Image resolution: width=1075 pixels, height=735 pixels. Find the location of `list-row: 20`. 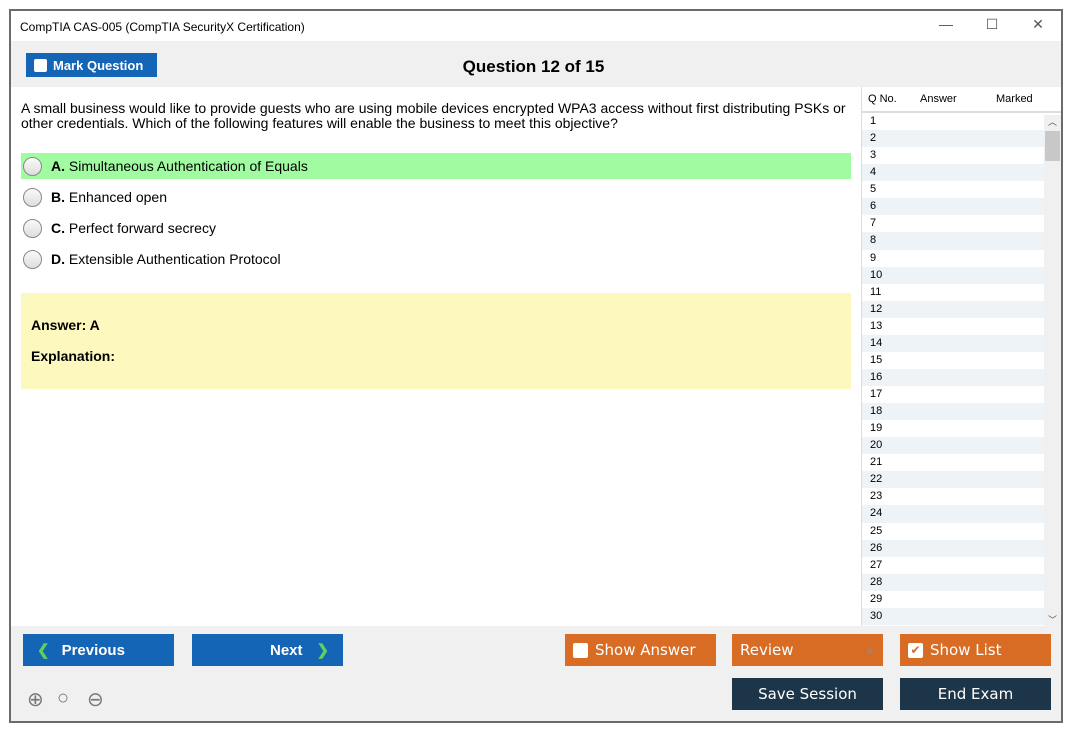

list-row: 20 is located at coordinates (953, 446).